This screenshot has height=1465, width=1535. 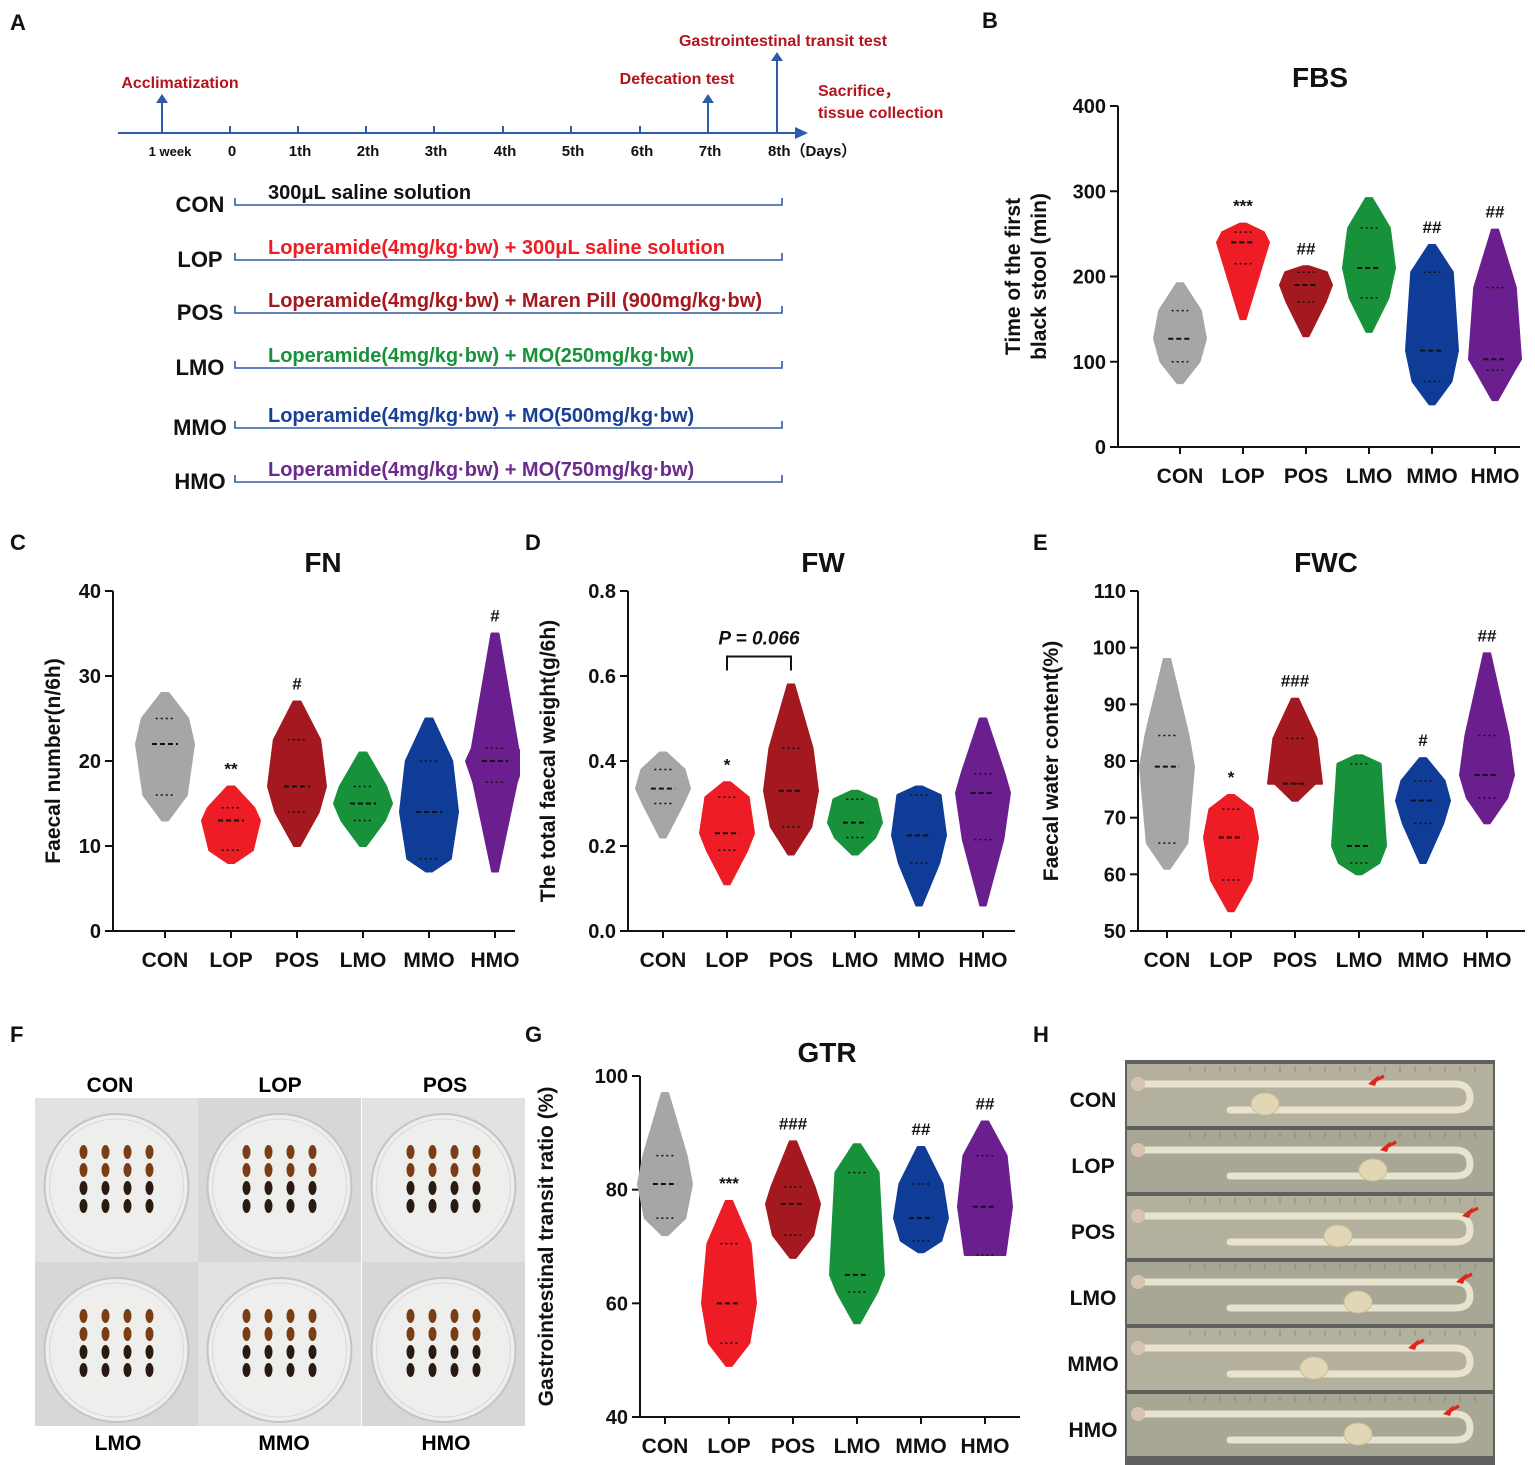 I want to click on violin-lop, so click(x=1243, y=271).